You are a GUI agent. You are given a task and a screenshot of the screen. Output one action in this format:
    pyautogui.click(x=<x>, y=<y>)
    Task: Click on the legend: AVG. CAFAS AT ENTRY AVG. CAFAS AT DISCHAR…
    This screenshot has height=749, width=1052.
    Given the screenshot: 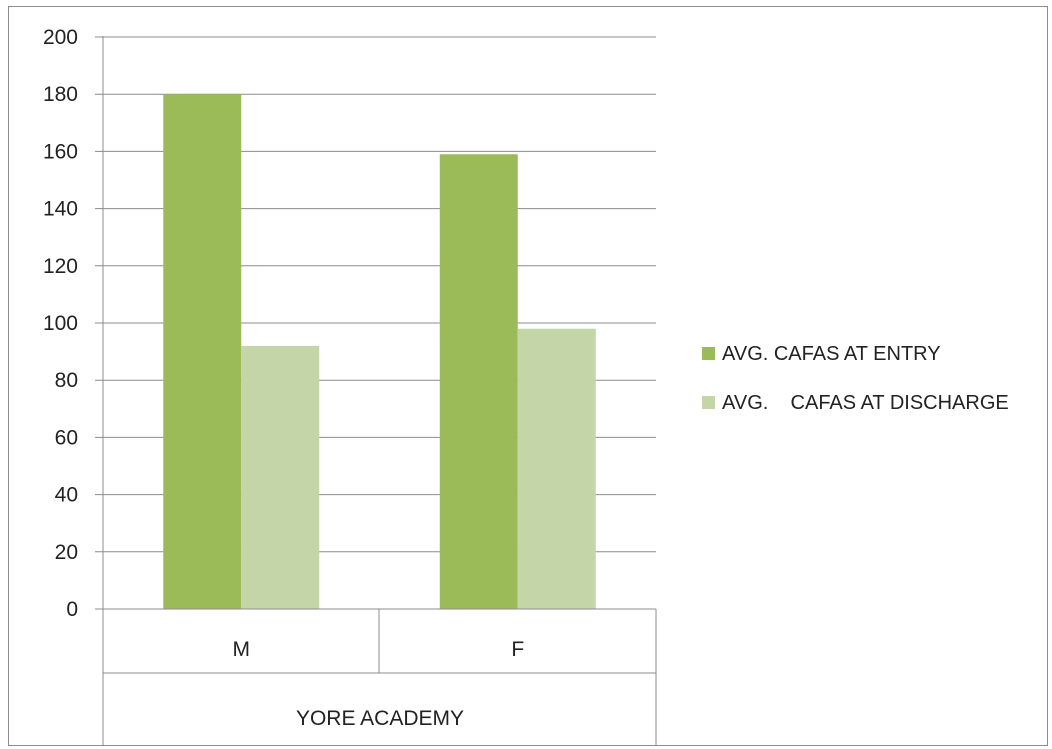 What is the action you would take?
    pyautogui.click(x=855, y=378)
    